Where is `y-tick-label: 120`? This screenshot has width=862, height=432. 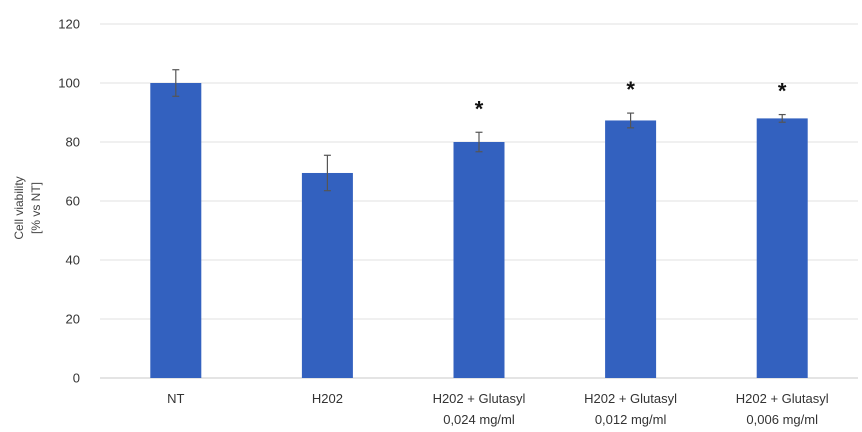
y-tick-label: 120 is located at coordinates (69, 24).